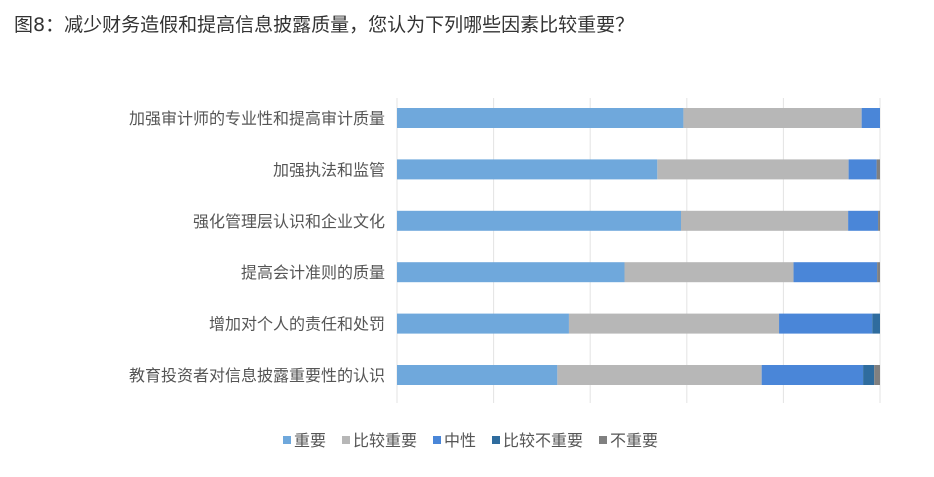 This screenshot has height=477, width=934. Describe the element at coordinates (385, 440) in the screenshot. I see `legend-label: 比较重要` at that location.